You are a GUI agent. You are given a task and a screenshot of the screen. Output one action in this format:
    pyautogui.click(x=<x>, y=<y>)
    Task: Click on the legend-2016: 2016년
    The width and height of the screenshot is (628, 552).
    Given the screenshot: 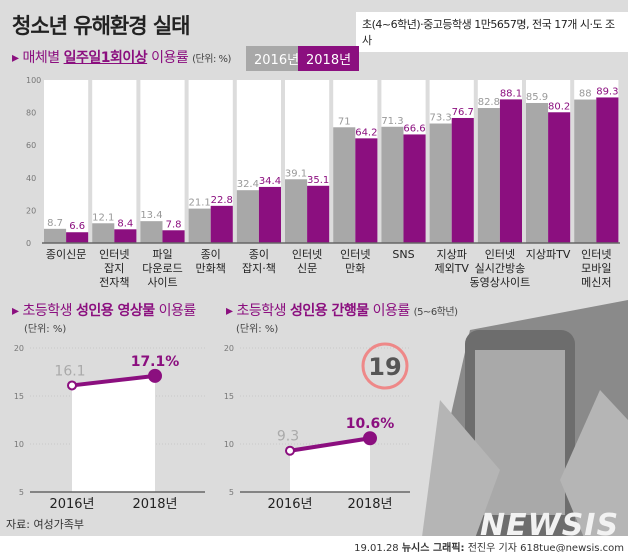 What is the action you would take?
    pyautogui.click(x=277, y=58)
    